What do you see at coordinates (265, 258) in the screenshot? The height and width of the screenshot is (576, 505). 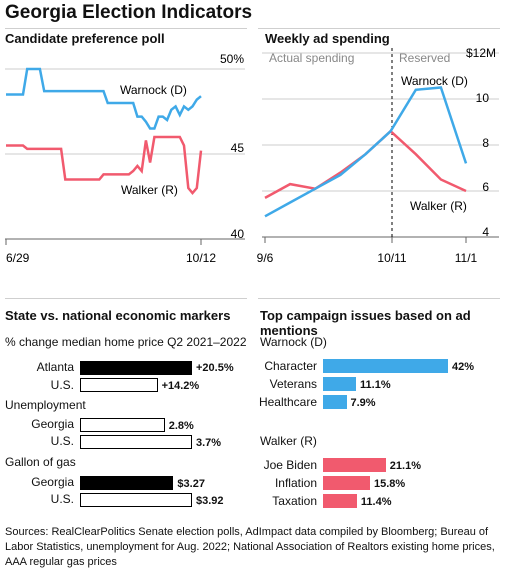 I see `ads-x-label-start: 9/6` at bounding box center [265, 258].